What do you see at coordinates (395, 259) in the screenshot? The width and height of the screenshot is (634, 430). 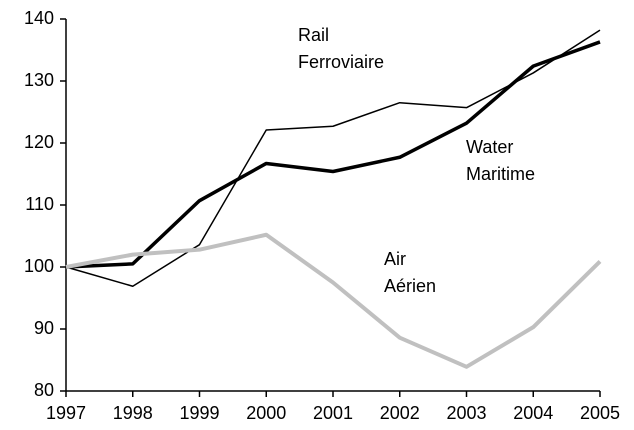 I see `series-label: Air` at bounding box center [395, 259].